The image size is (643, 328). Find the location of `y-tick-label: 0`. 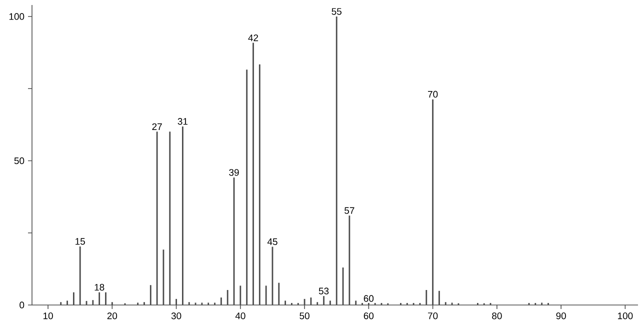

y-tick-label: 0 is located at coordinates (22, 305).